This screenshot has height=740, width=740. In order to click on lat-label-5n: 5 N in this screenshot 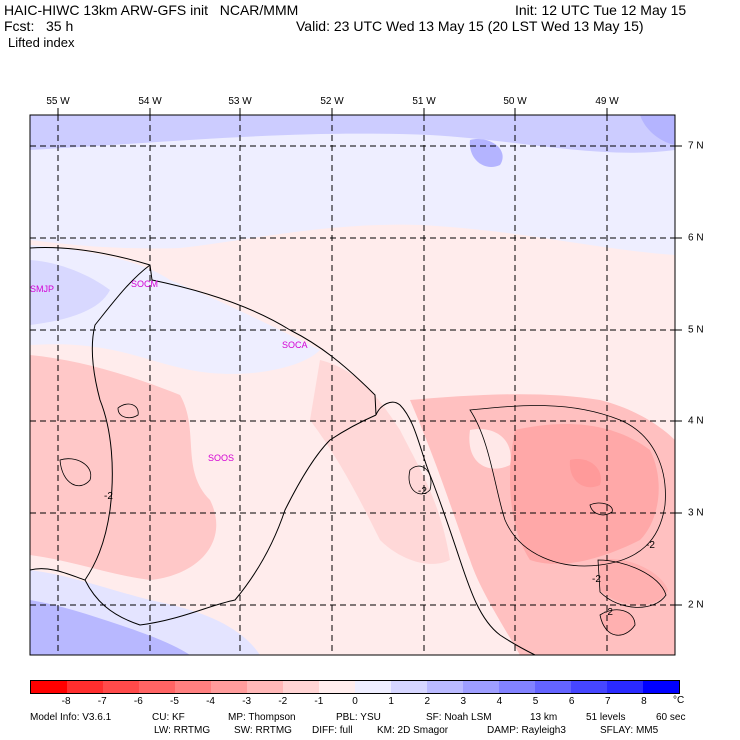, I will do `click(696, 330)`.